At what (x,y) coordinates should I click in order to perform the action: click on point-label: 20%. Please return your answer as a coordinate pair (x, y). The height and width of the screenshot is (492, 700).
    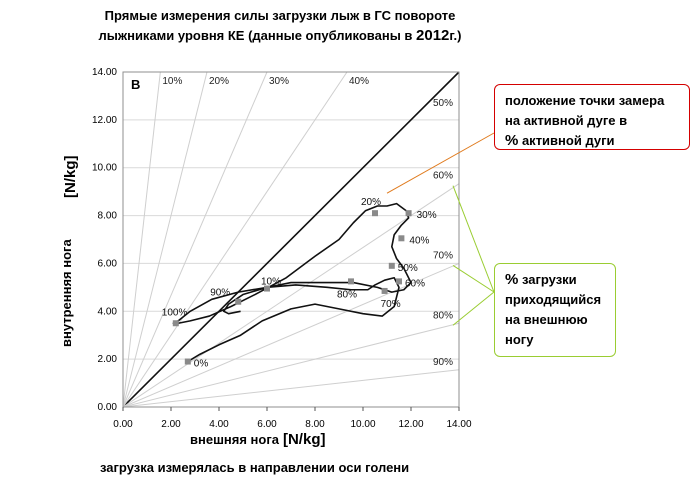
    Looking at the image, I should click on (371, 202).